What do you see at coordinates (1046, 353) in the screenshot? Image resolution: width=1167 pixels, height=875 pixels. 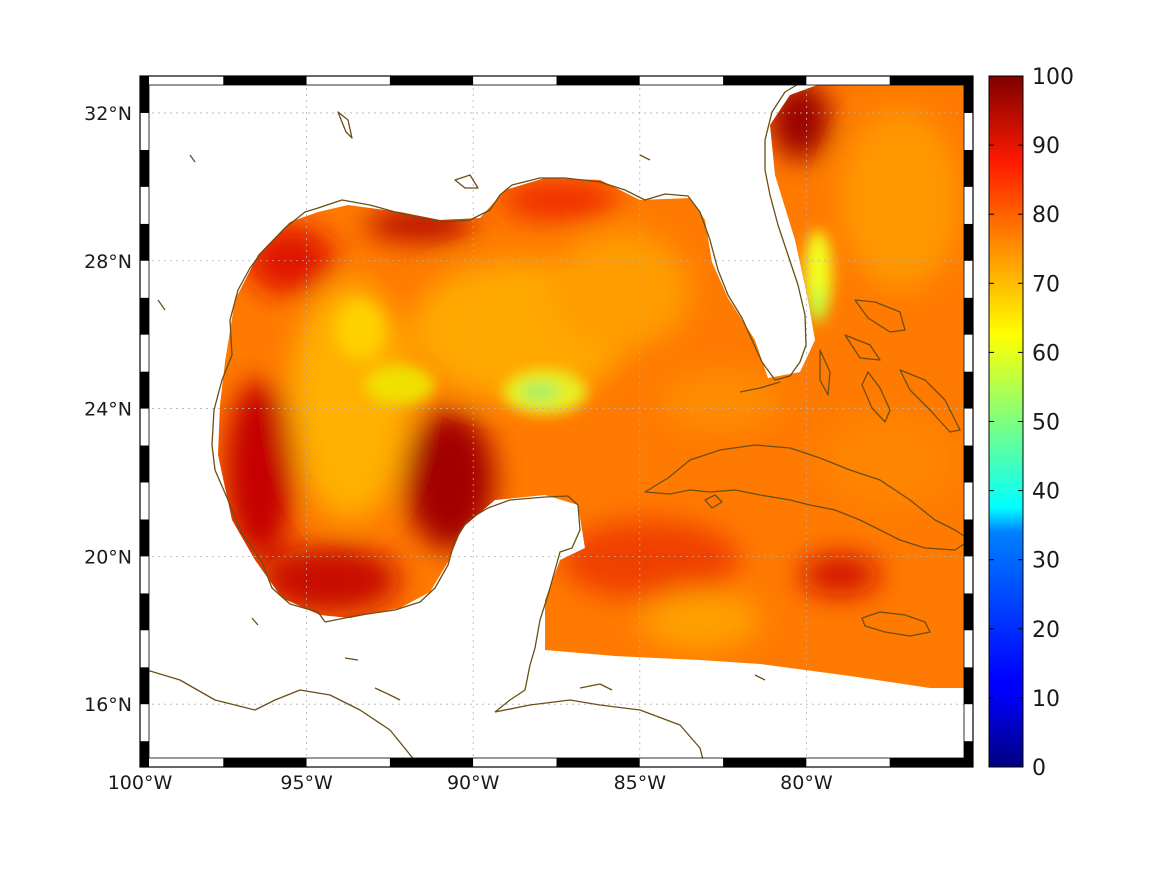 I see `colorbar-tick-label: 60` at bounding box center [1046, 353].